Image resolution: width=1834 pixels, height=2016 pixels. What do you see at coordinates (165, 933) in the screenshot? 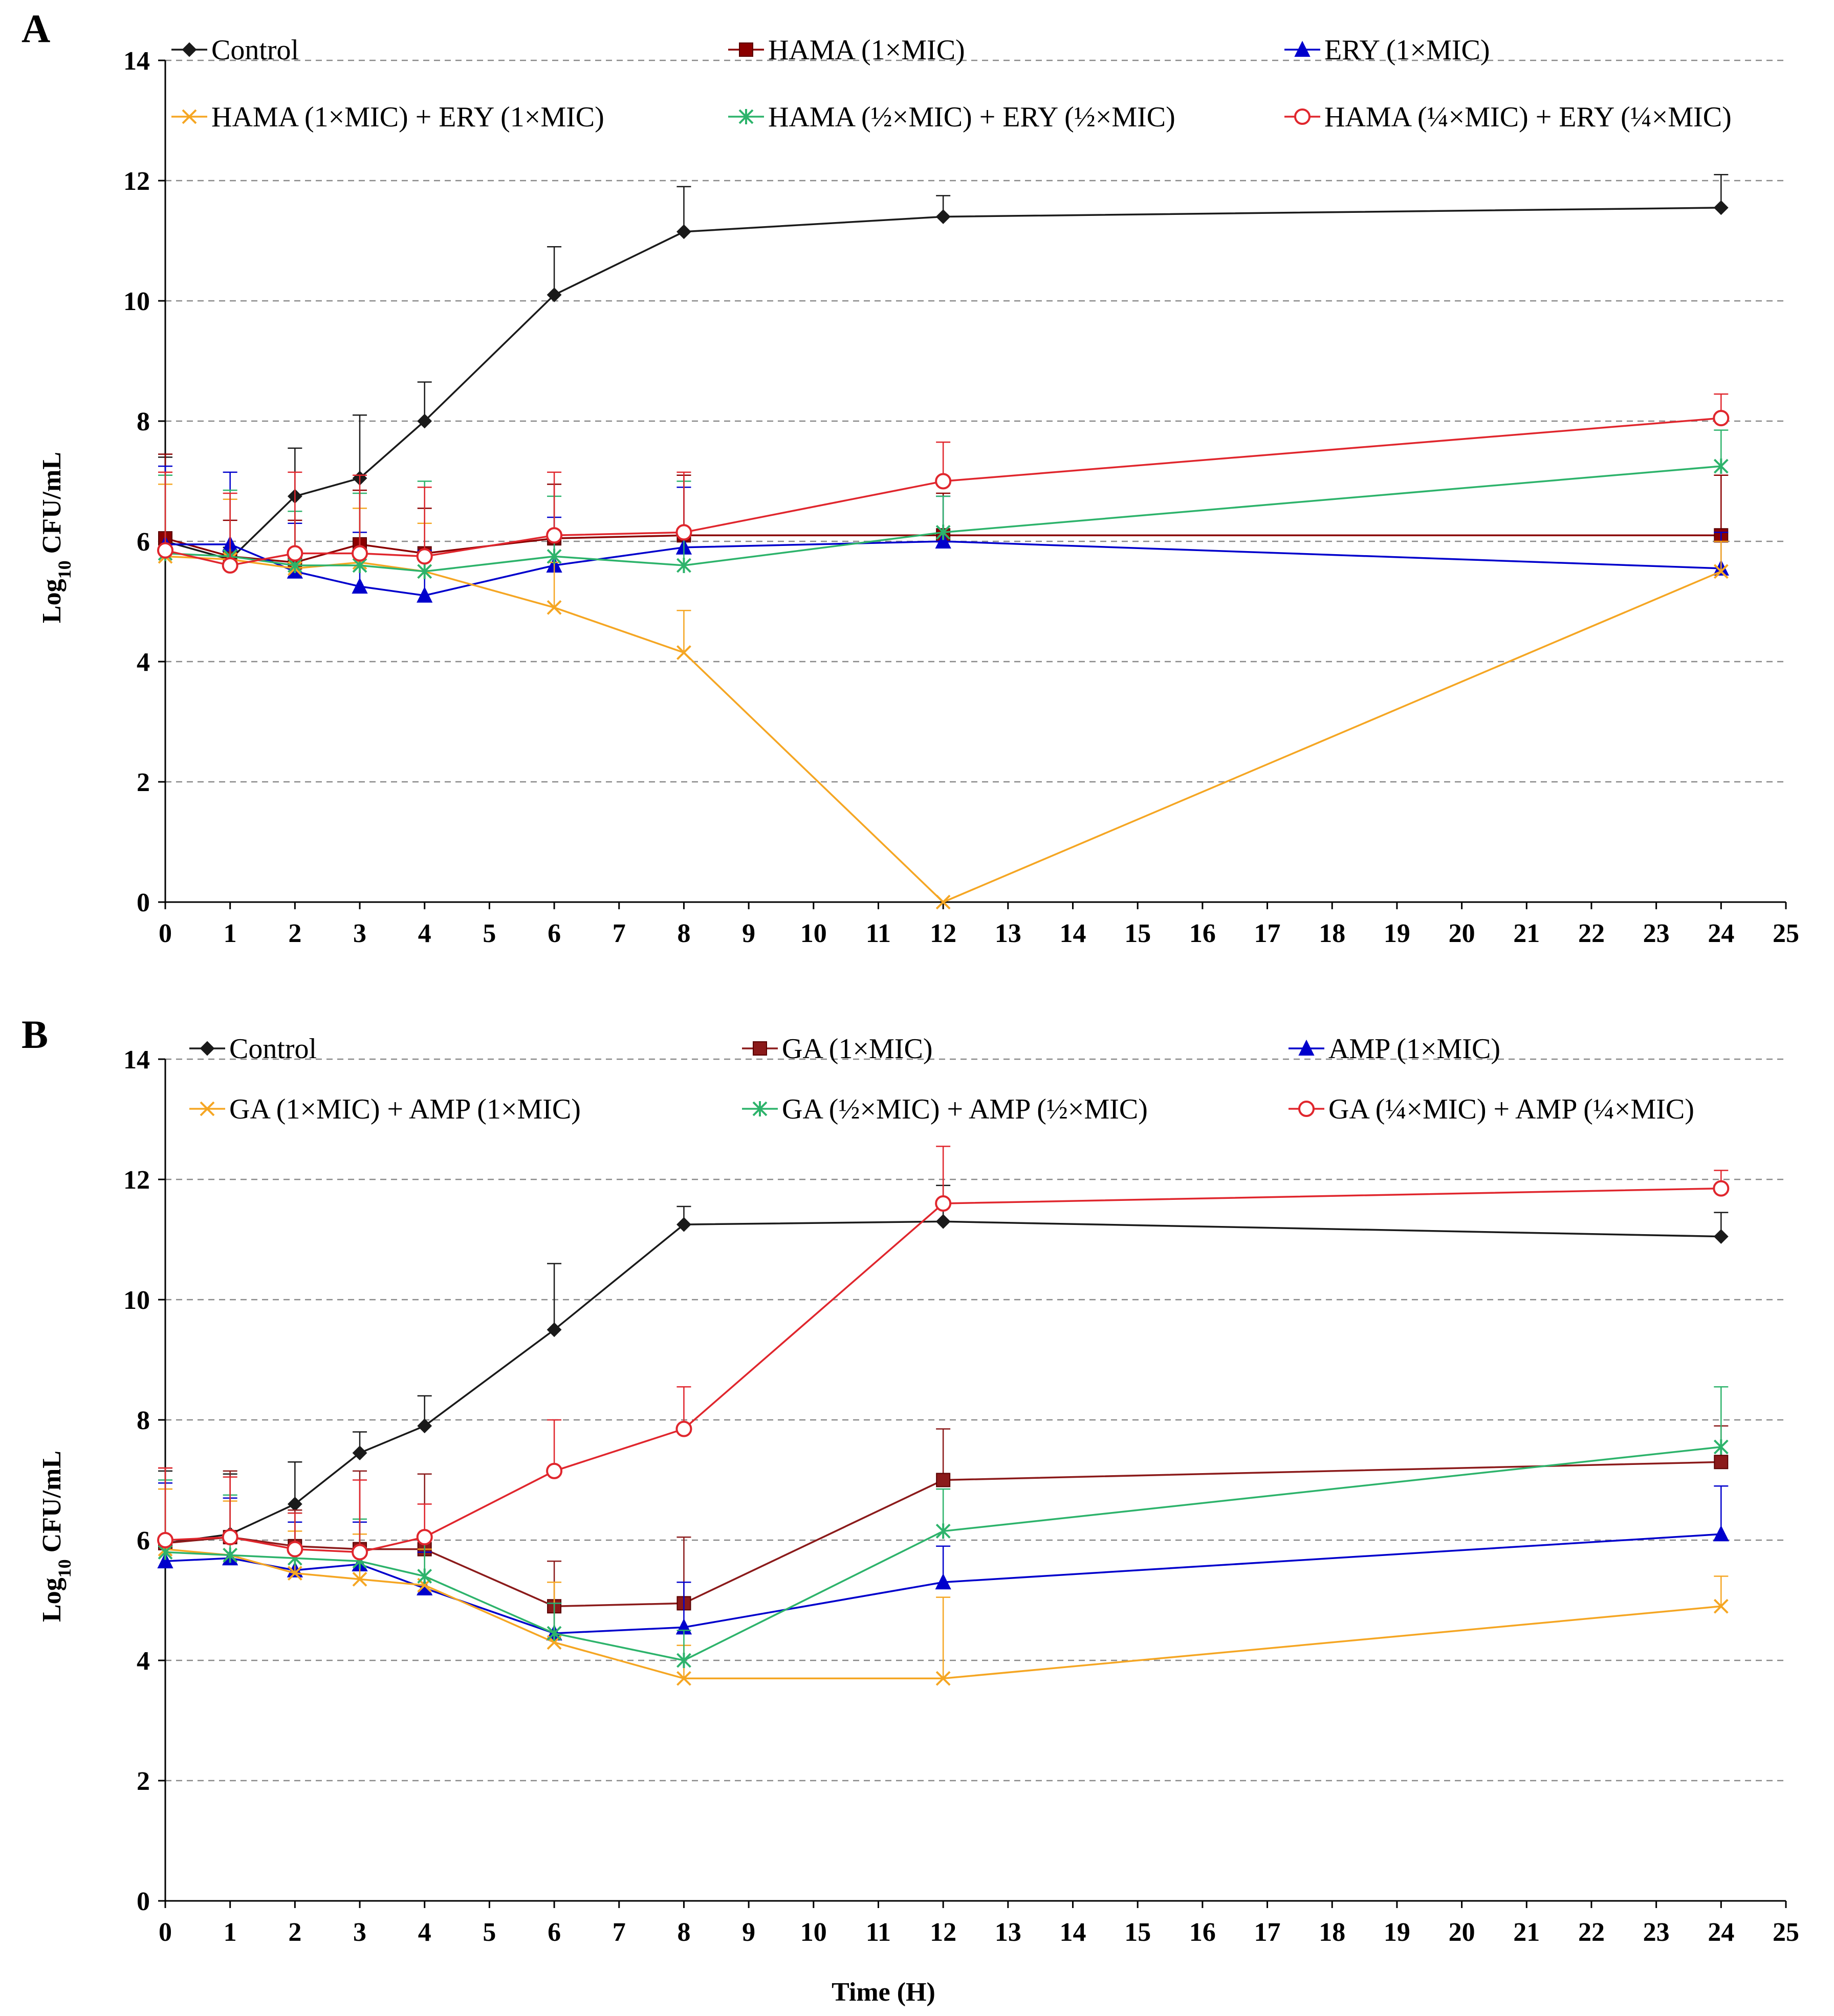
I see `x-tick-label: 0` at bounding box center [165, 933].